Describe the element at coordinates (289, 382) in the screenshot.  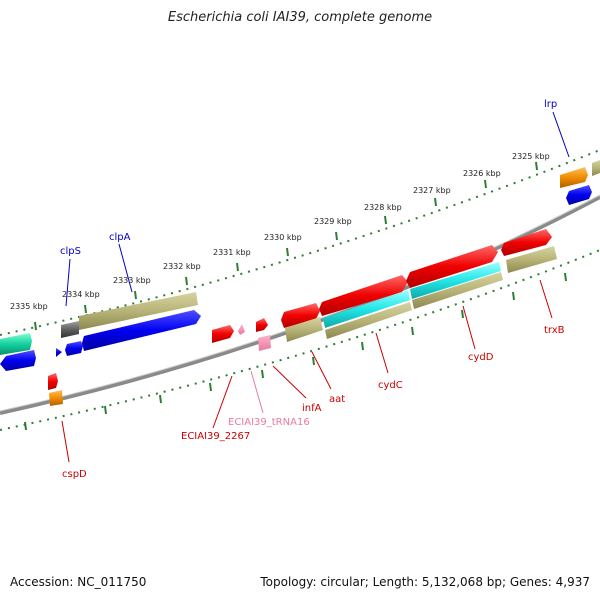
I see `callout-infA` at that location.